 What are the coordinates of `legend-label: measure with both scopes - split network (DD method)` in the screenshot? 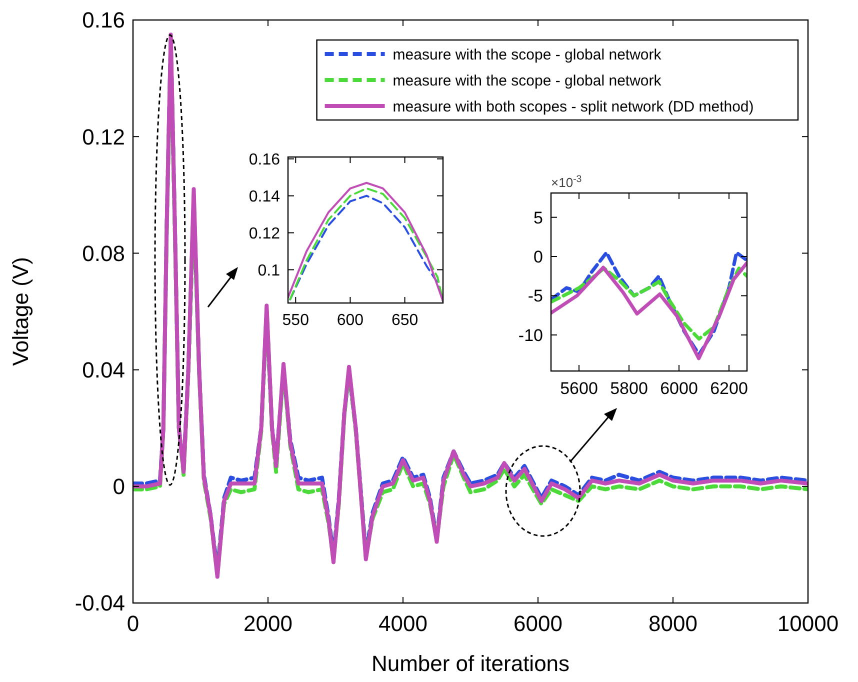 It's located at (573, 107).